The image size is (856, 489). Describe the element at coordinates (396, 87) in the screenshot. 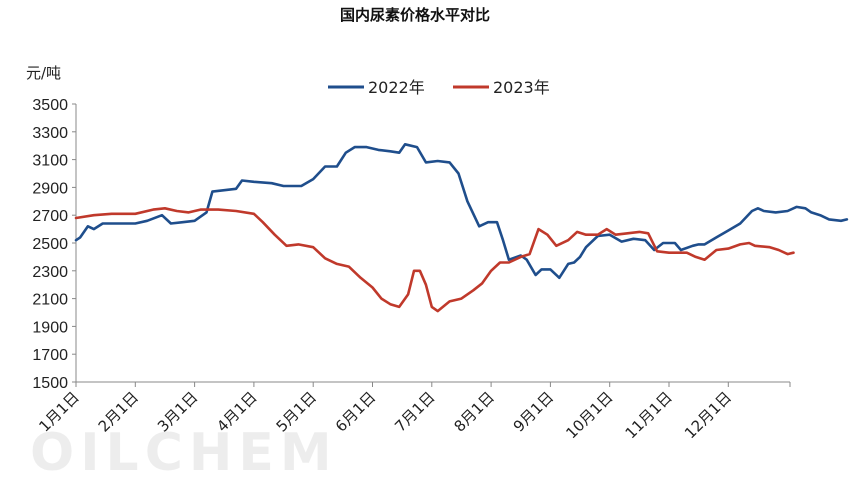

I see `legend-label: 2022年` at that location.